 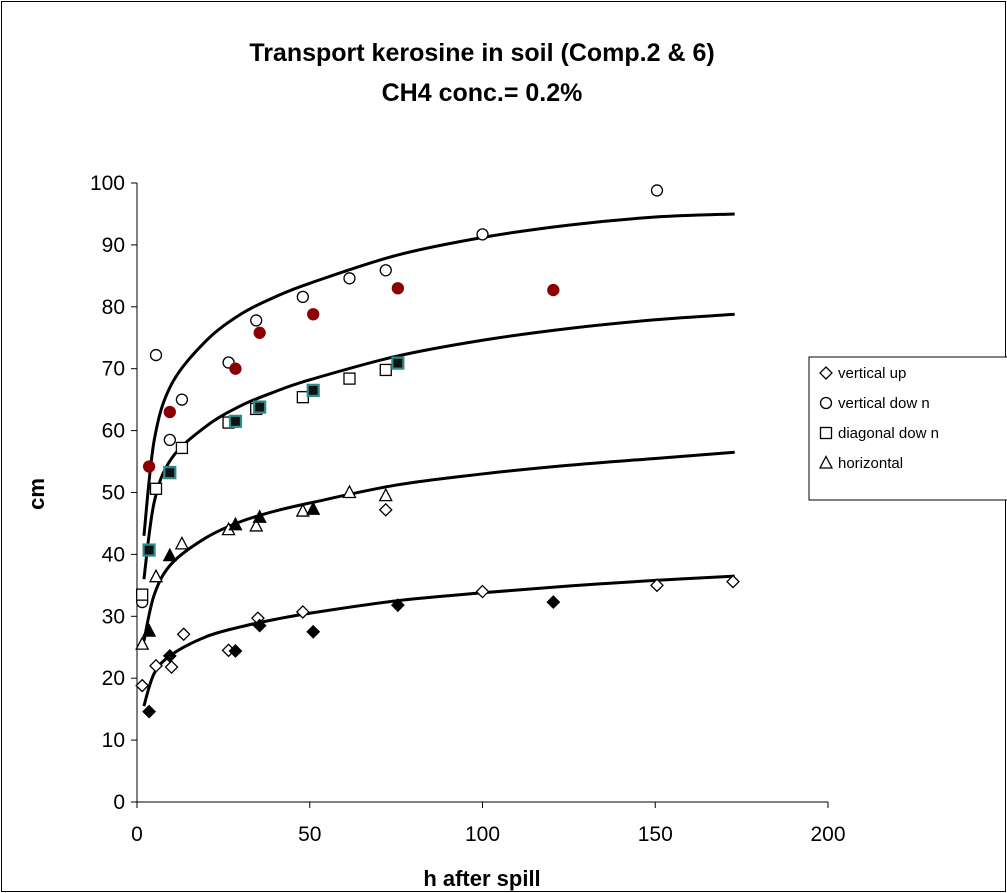 What do you see at coordinates (826, 433) in the screenshot?
I see `legend-marker-square` at bounding box center [826, 433].